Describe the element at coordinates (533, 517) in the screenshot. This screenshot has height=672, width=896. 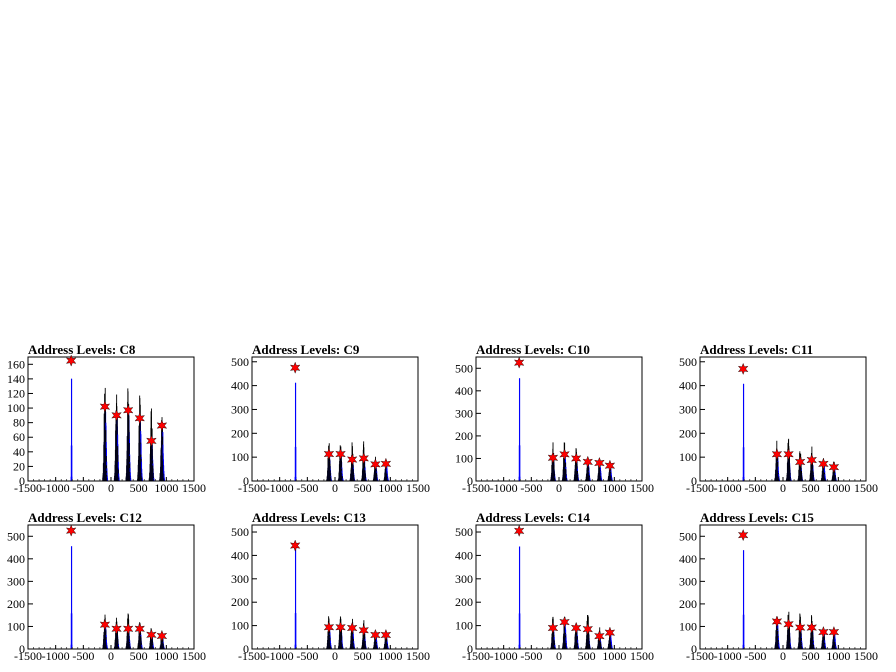
I see `chart-title: Address Levels: C14` at that location.